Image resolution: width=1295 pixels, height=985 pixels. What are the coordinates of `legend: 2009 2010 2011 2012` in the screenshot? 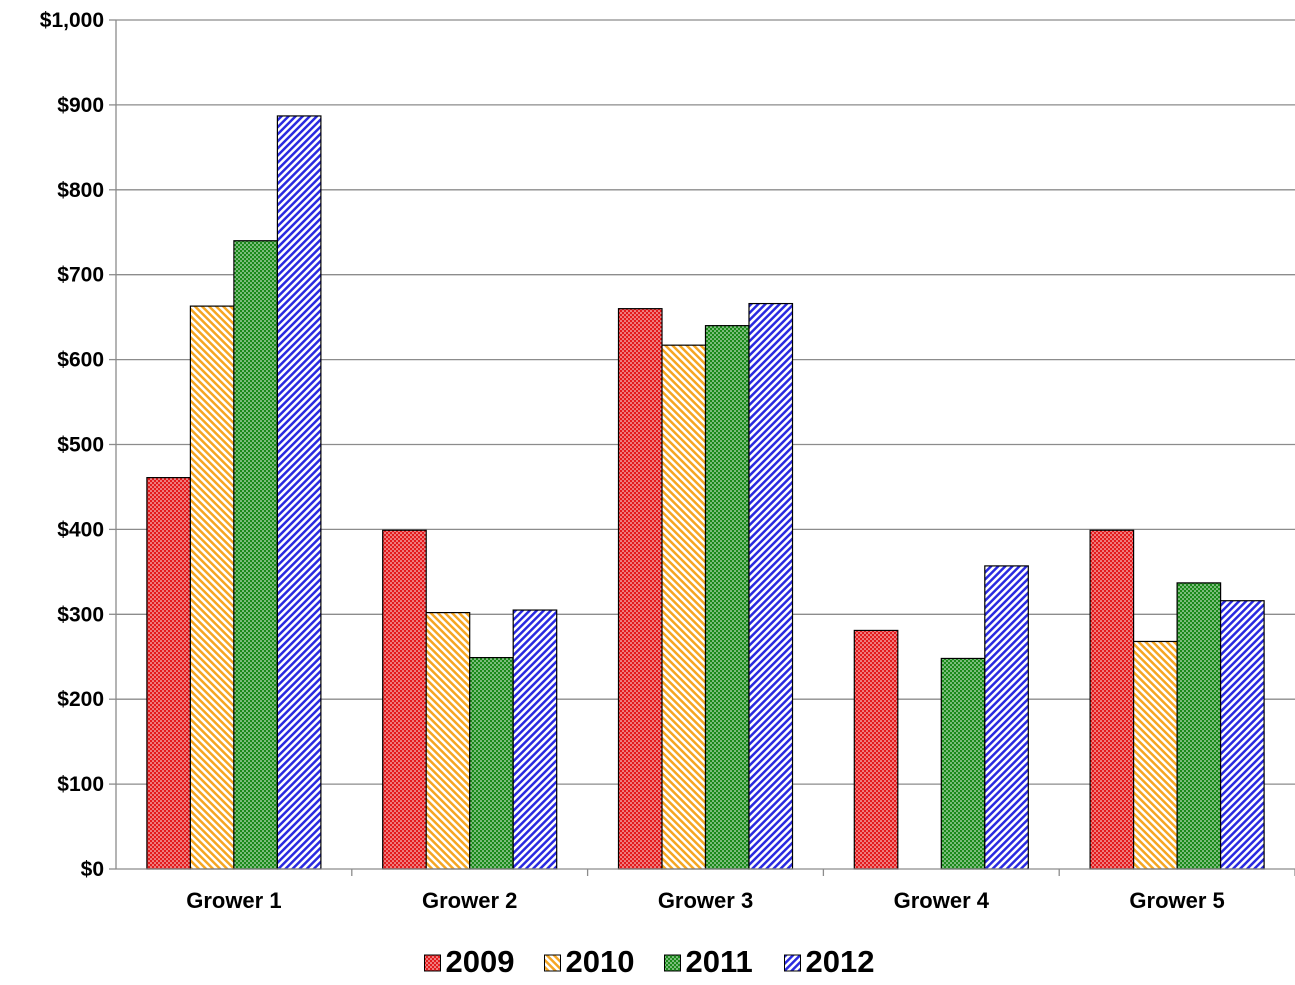 It's located at (649, 961).